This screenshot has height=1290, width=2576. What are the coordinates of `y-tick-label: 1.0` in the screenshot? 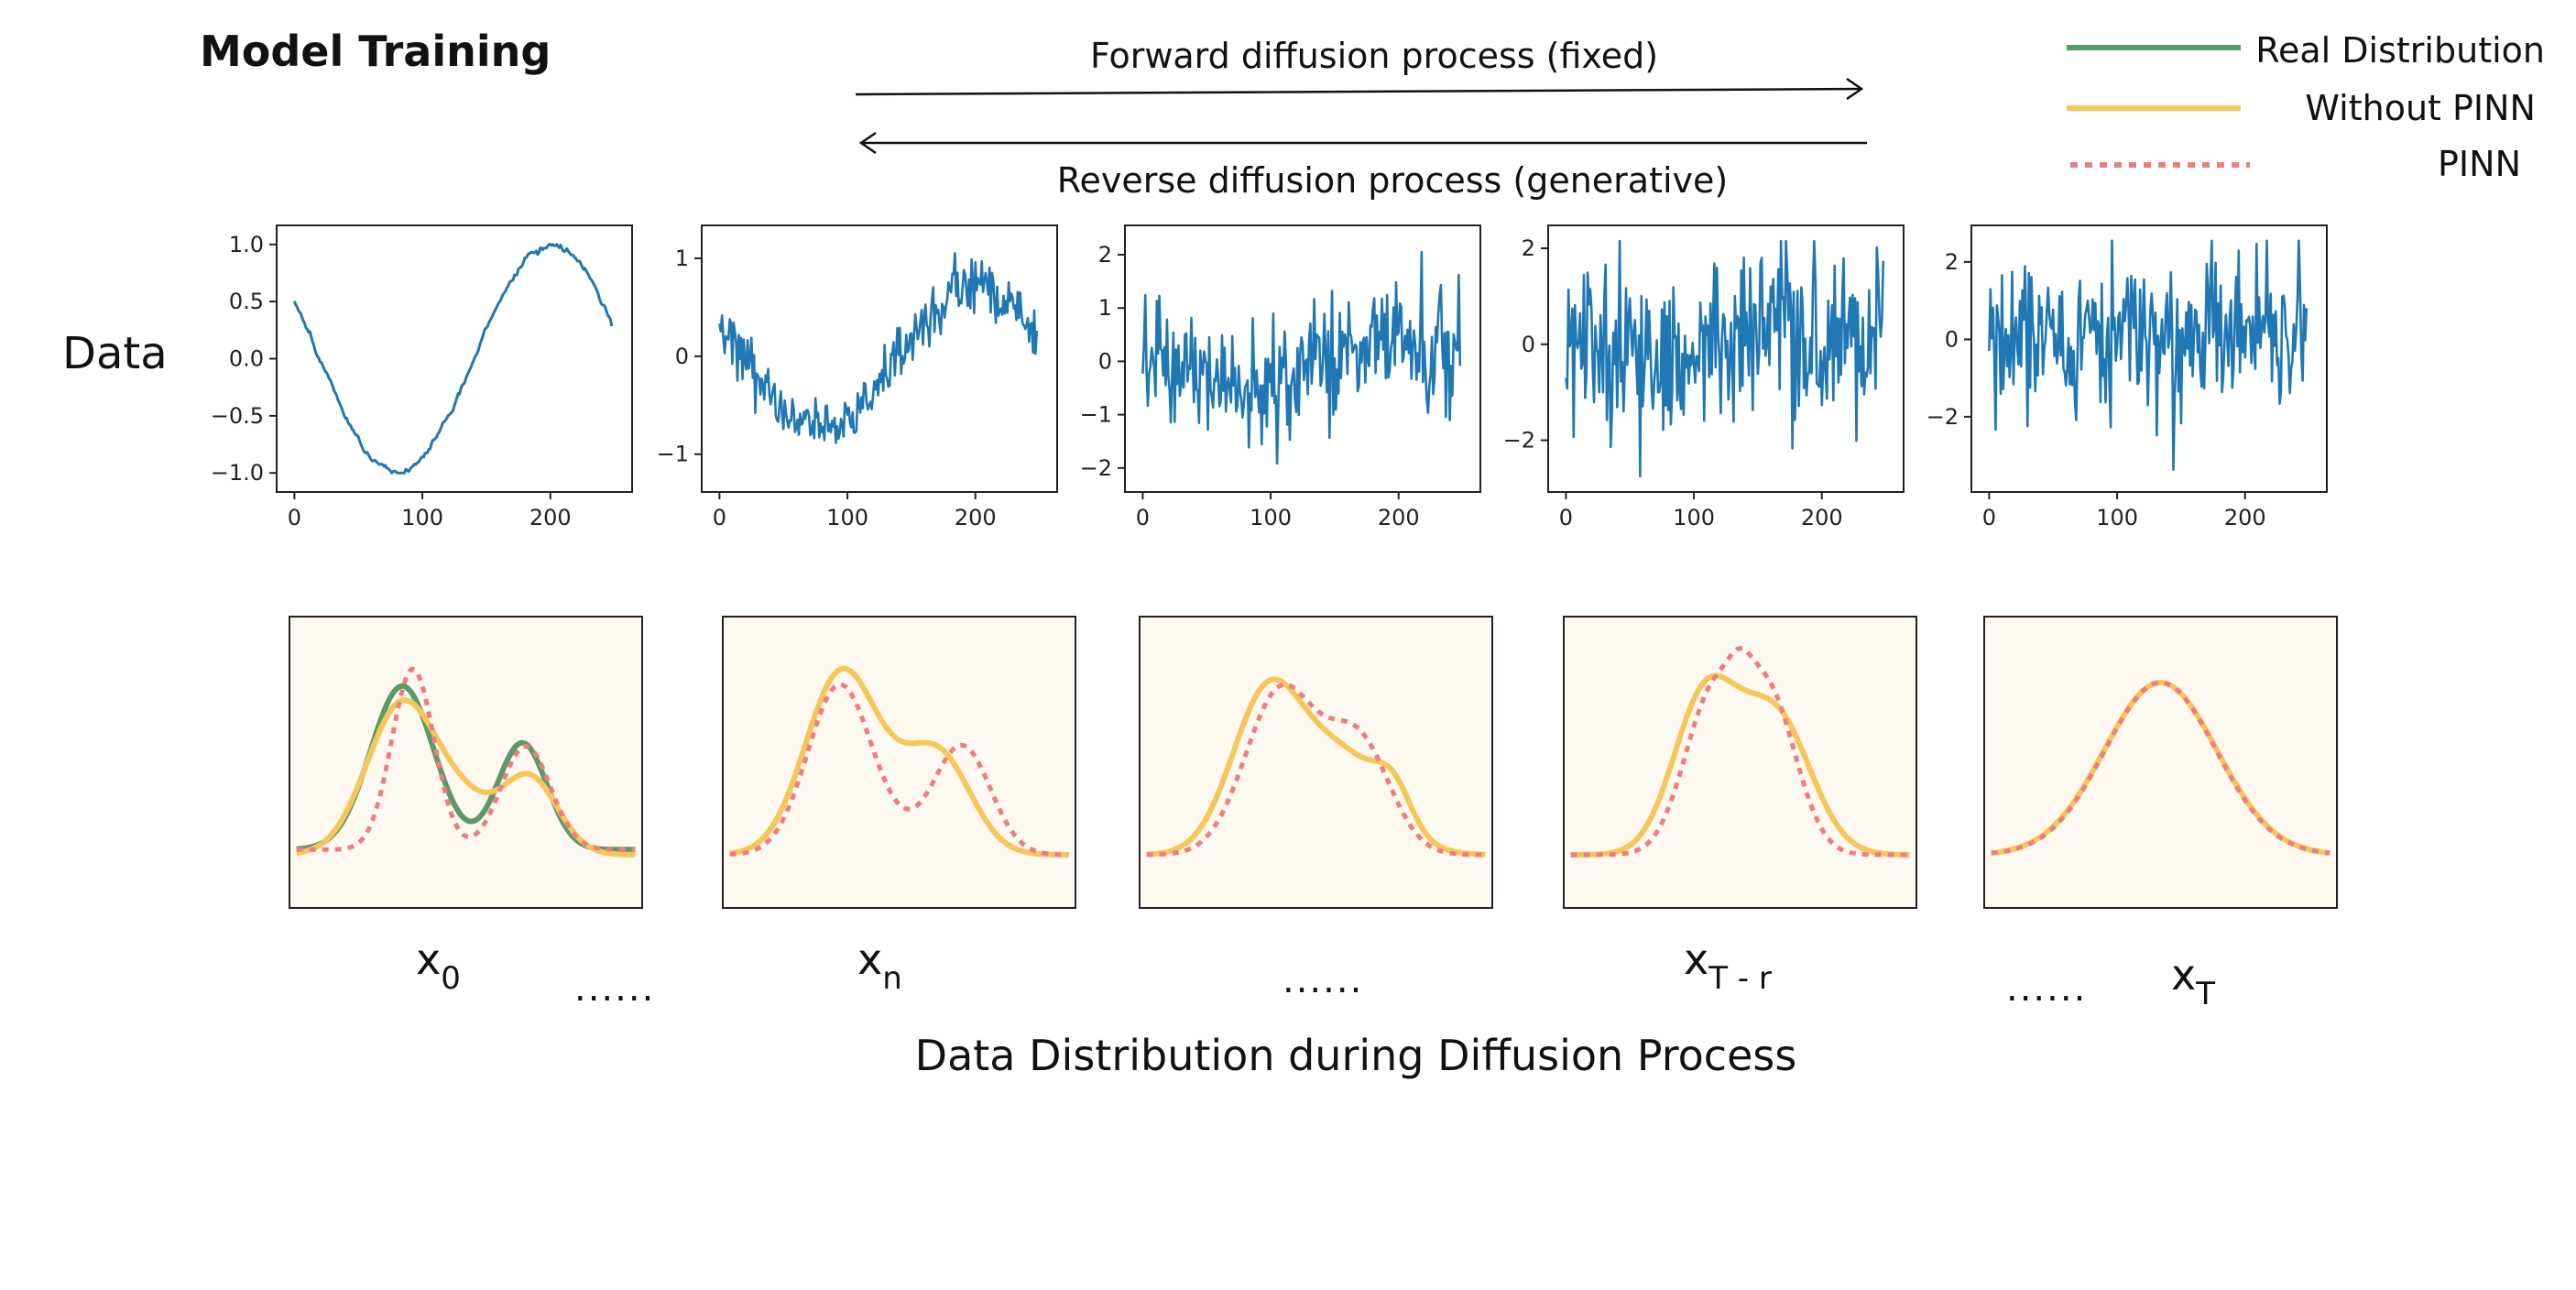 It's located at (247, 244).